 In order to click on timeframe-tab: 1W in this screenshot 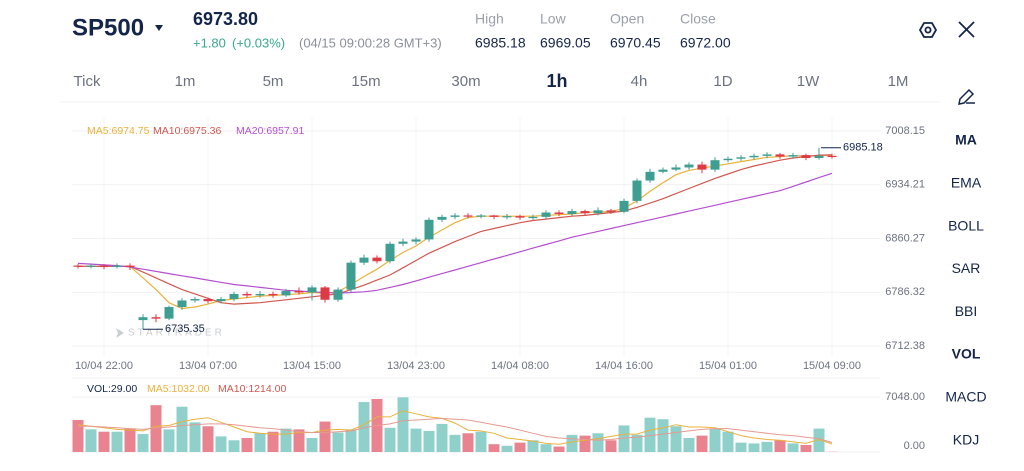, I will do `click(808, 81)`.